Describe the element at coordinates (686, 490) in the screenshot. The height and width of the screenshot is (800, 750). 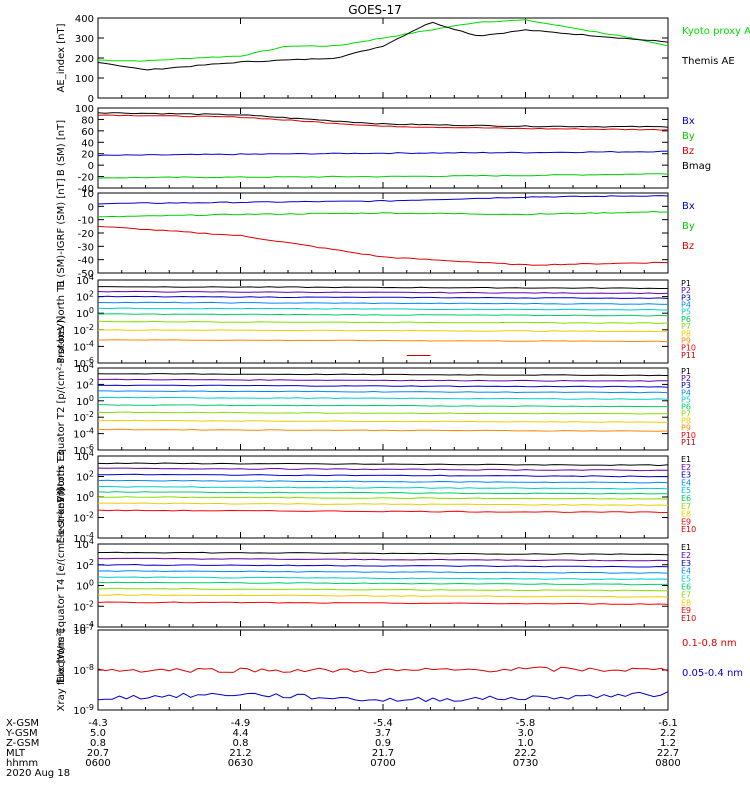
I see `legend-e5: E5` at that location.